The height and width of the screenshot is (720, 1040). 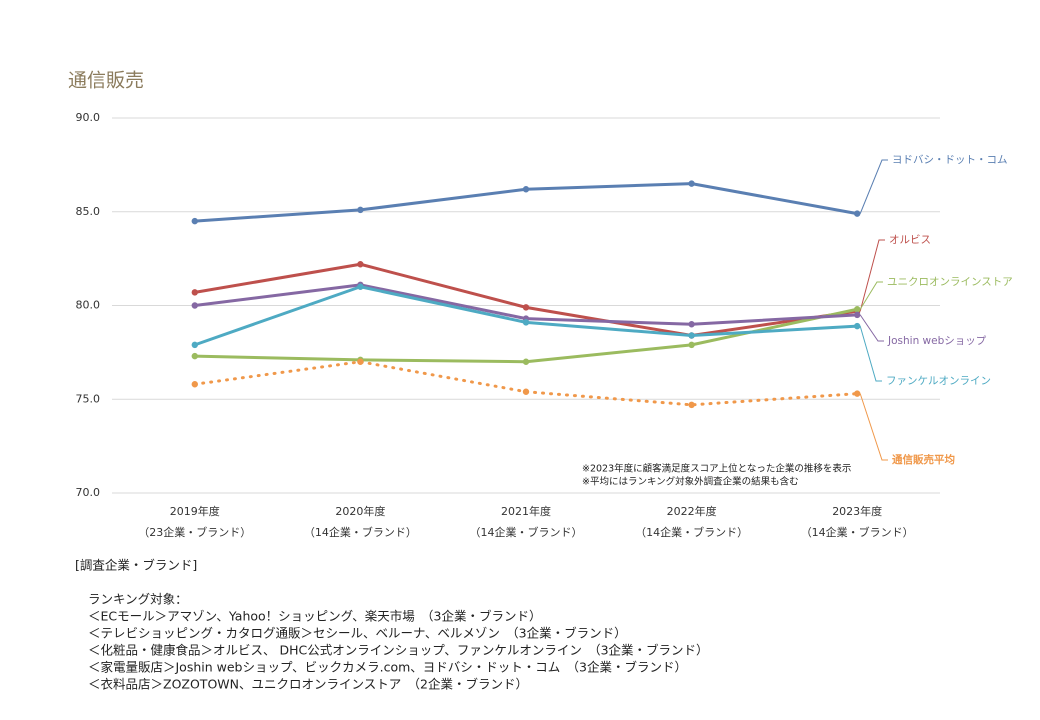 What do you see at coordinates (88, 211) in the screenshot?
I see `y-tick-label: 85.0` at bounding box center [88, 211].